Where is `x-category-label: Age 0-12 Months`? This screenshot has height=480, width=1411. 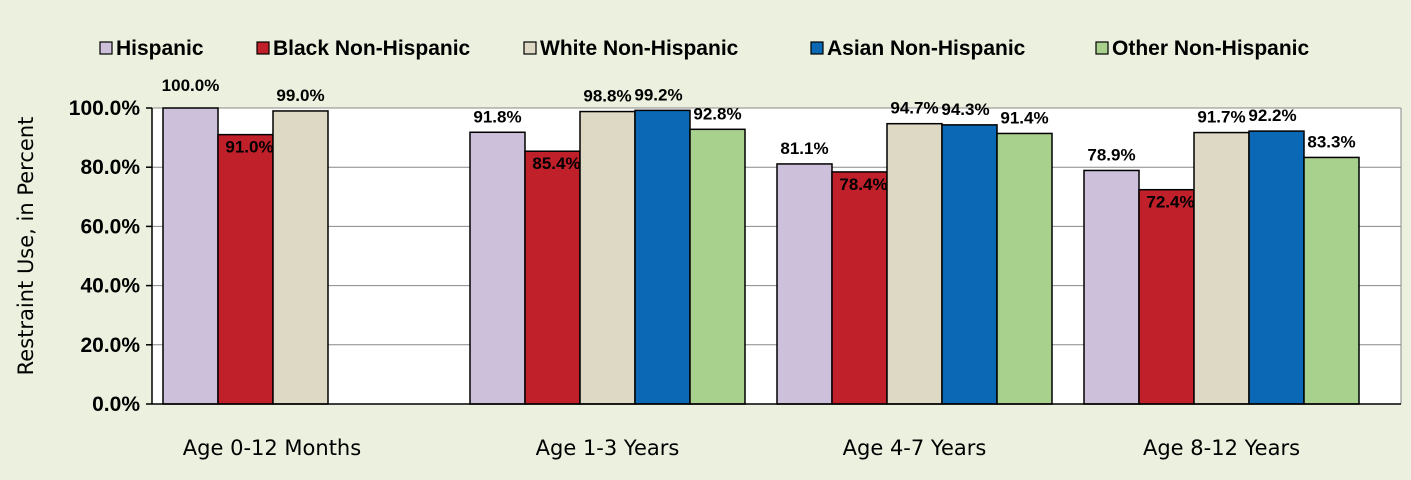 x-category-label: Age 0-12 Months is located at coordinates (272, 448).